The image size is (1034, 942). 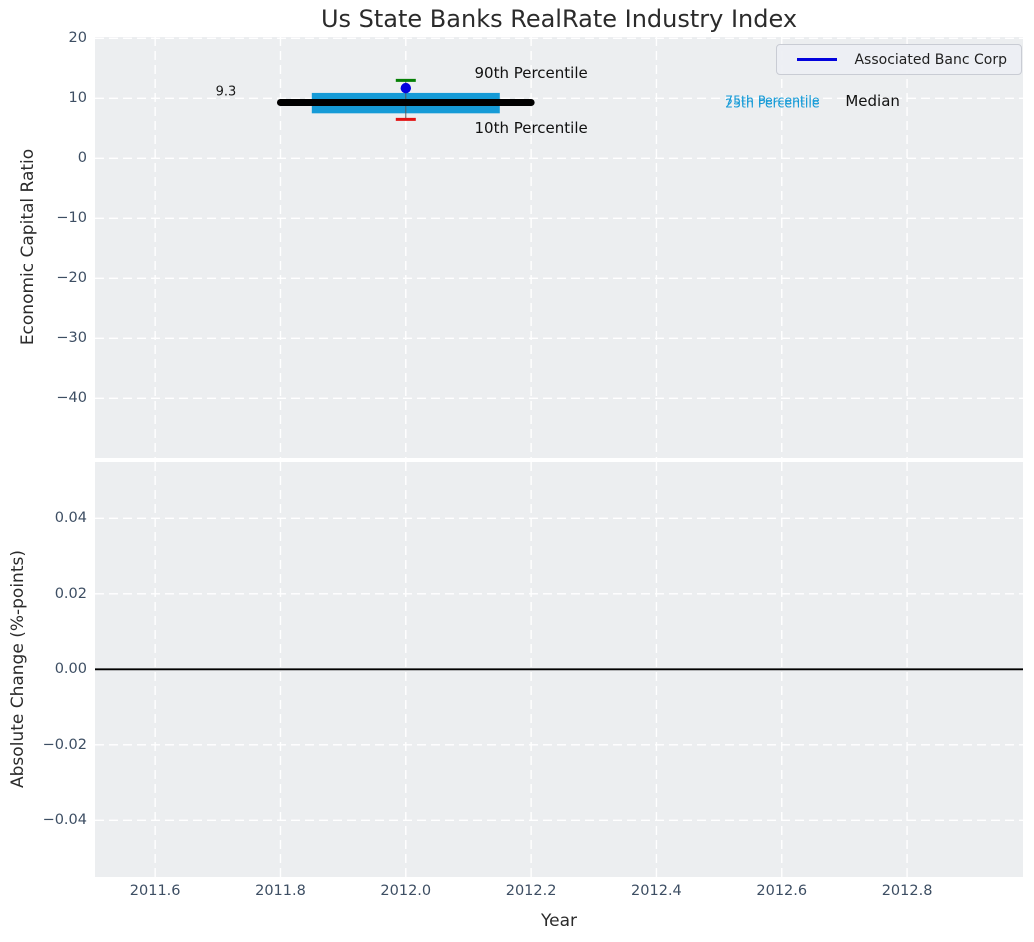 I want to click on y-tick-label: −20, so click(x=71, y=278).